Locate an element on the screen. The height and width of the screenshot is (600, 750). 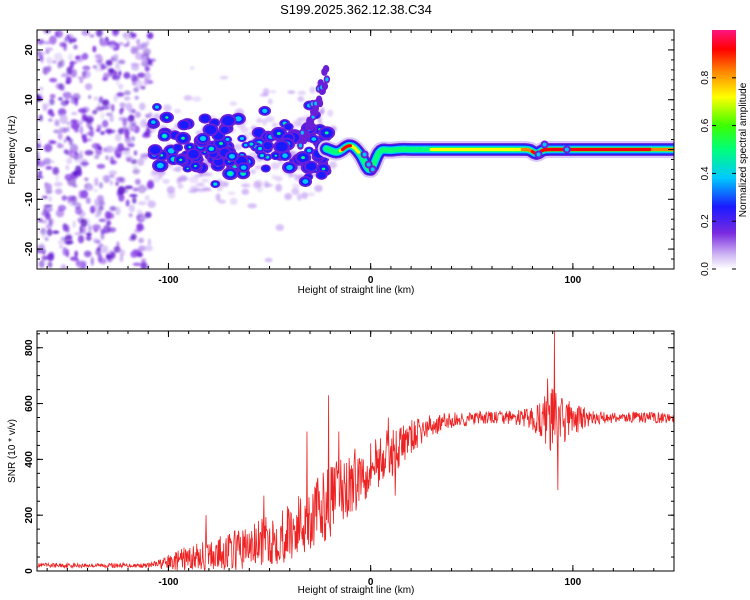
streak-core is located at coordinates (327, 79).